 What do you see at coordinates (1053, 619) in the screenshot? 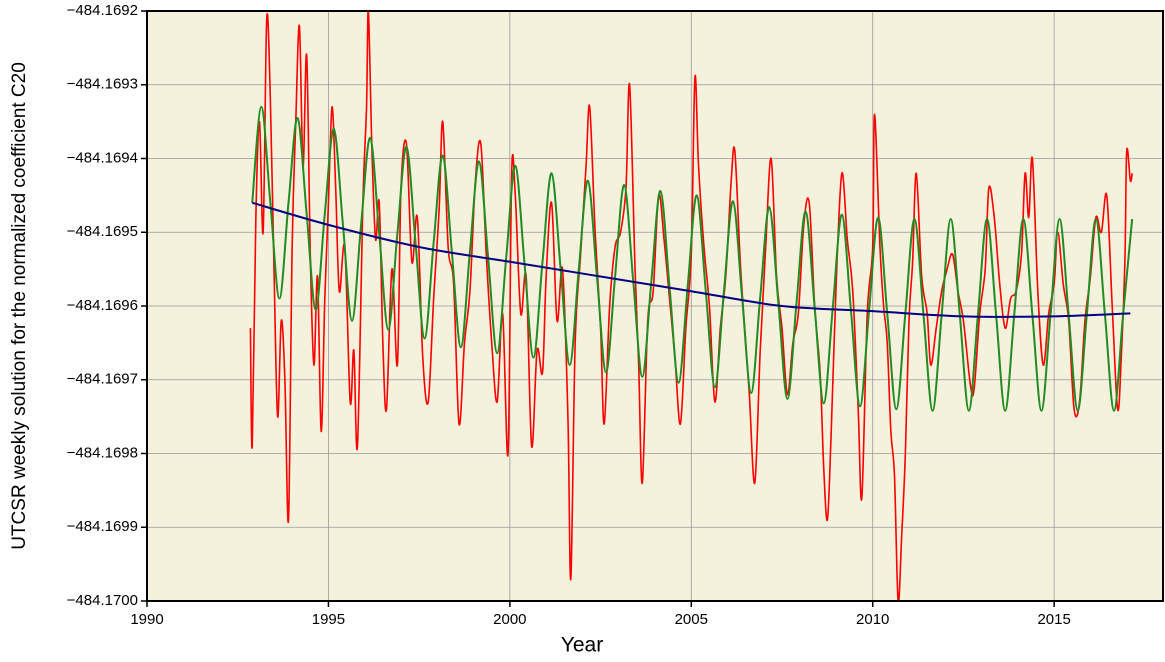
I see `x-tick-label: 2015` at bounding box center [1053, 619].